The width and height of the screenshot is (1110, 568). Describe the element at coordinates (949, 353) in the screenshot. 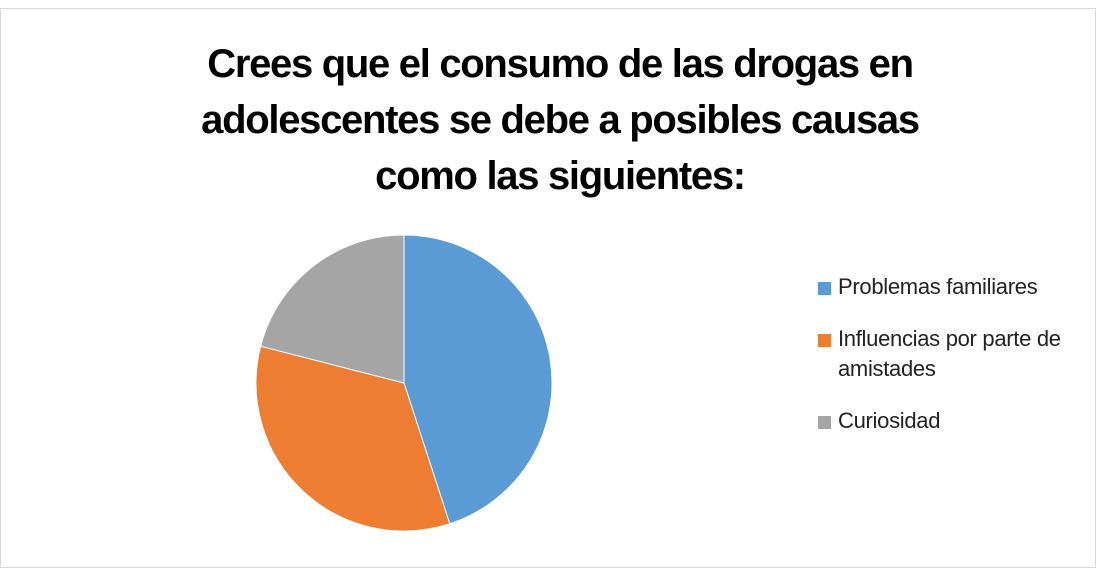

I see `legend-label: Influencias por parte de amistades` at that location.